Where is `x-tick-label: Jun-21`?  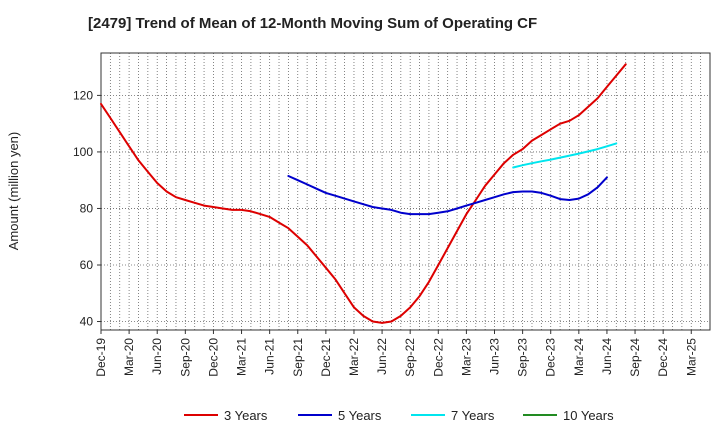 x-tick-label: Jun-21 is located at coordinates (270, 356).